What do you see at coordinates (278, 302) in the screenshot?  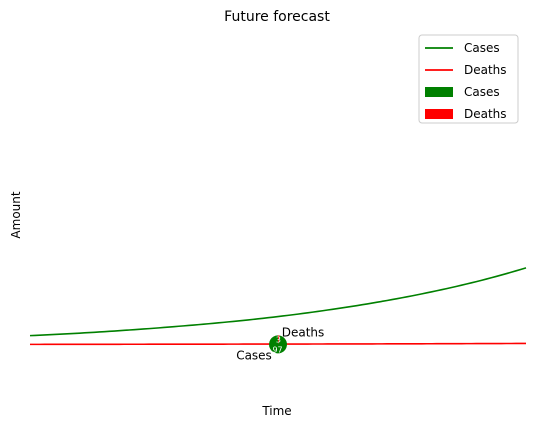 I see `series-line-cases` at bounding box center [278, 302].